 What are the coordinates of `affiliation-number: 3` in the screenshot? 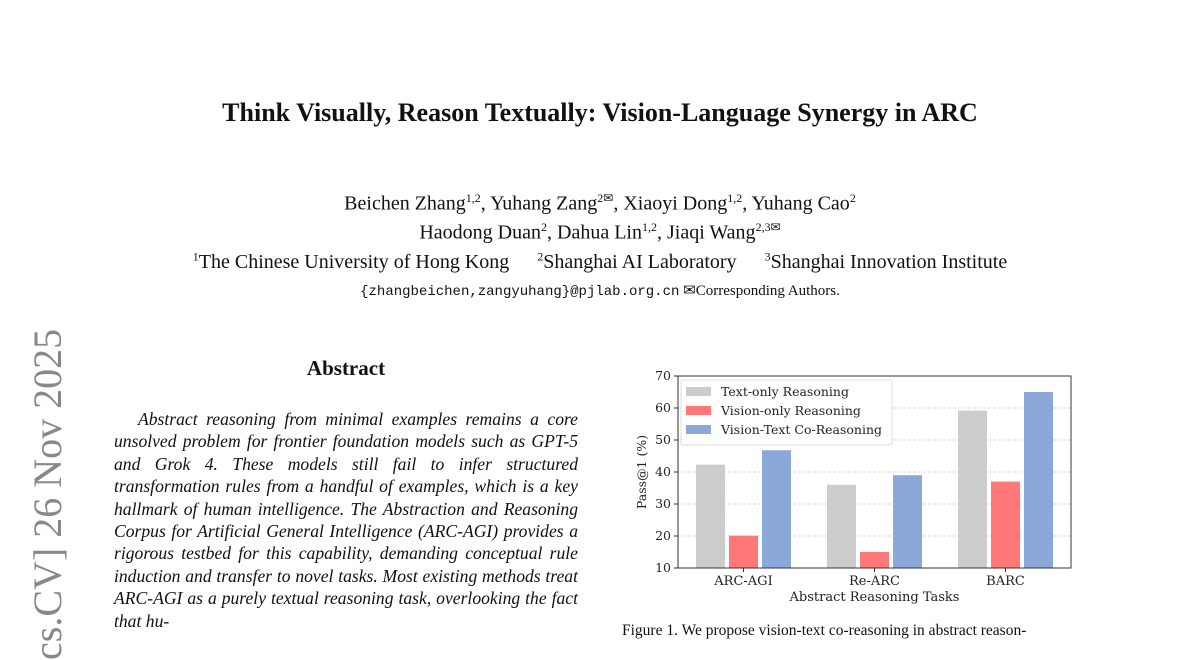 It's located at (767, 256).